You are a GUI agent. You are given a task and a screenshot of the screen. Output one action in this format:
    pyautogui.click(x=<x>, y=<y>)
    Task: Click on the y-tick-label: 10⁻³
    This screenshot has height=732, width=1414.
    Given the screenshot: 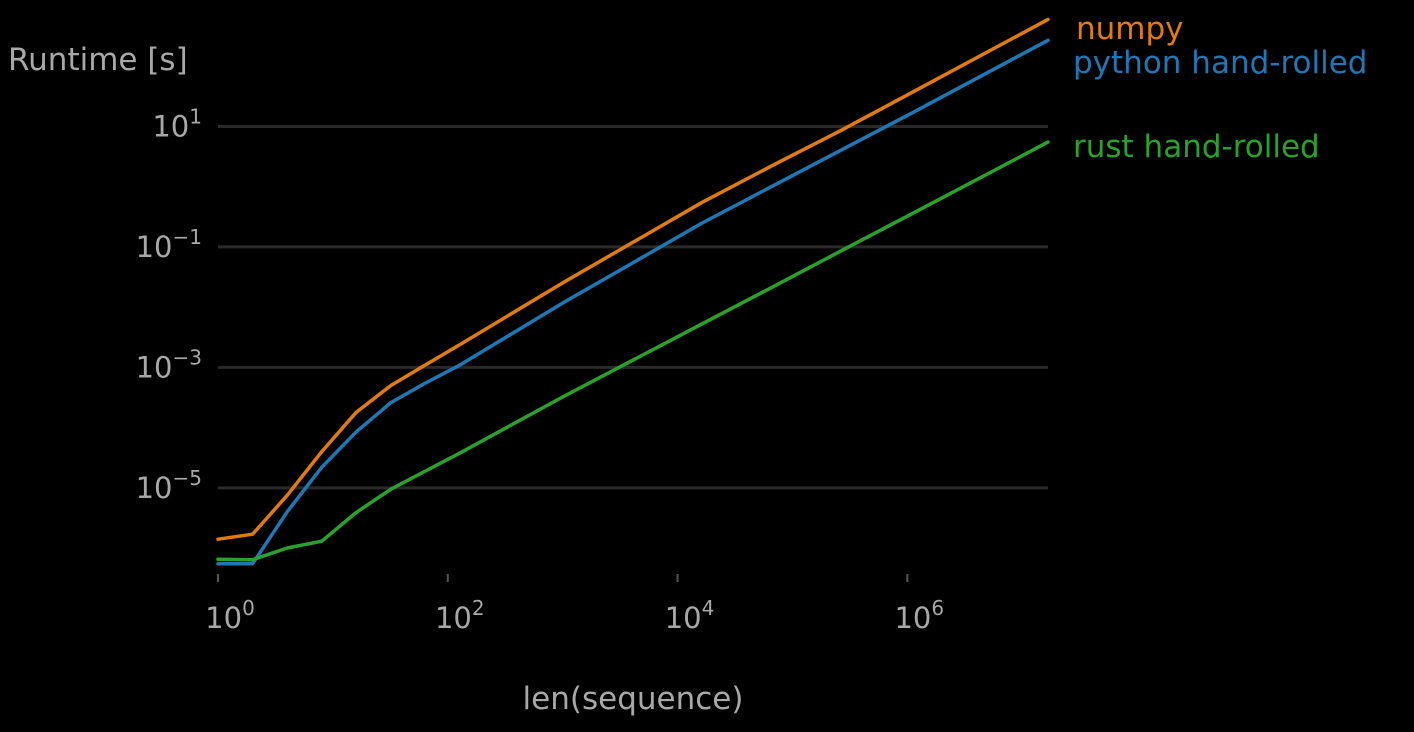 What is the action you would take?
    pyautogui.click(x=169, y=364)
    